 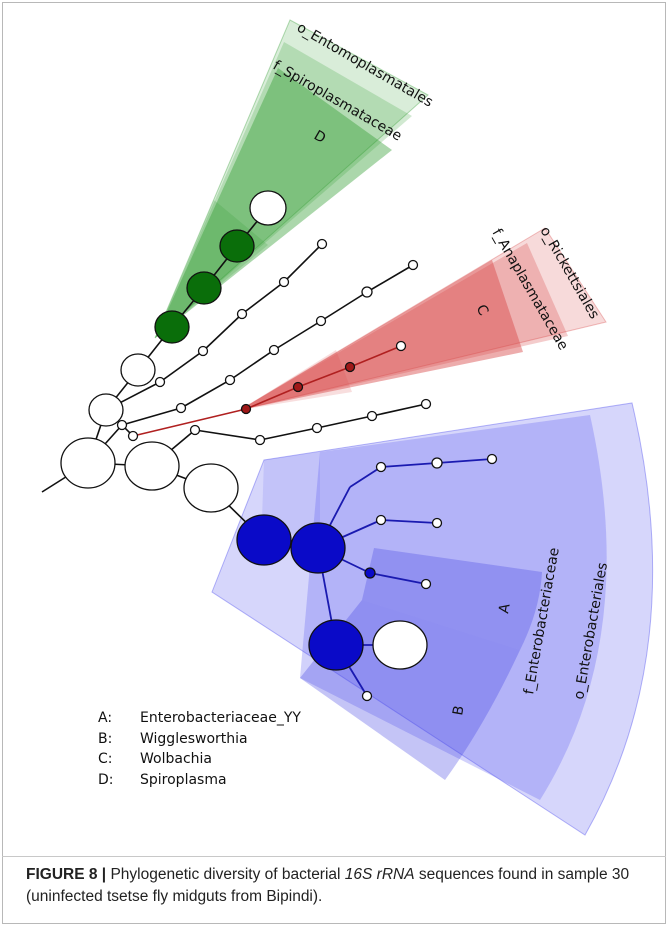 What do you see at coordinates (452, 599) in the screenshot?
I see `sector-a-wedge` at bounding box center [452, 599].